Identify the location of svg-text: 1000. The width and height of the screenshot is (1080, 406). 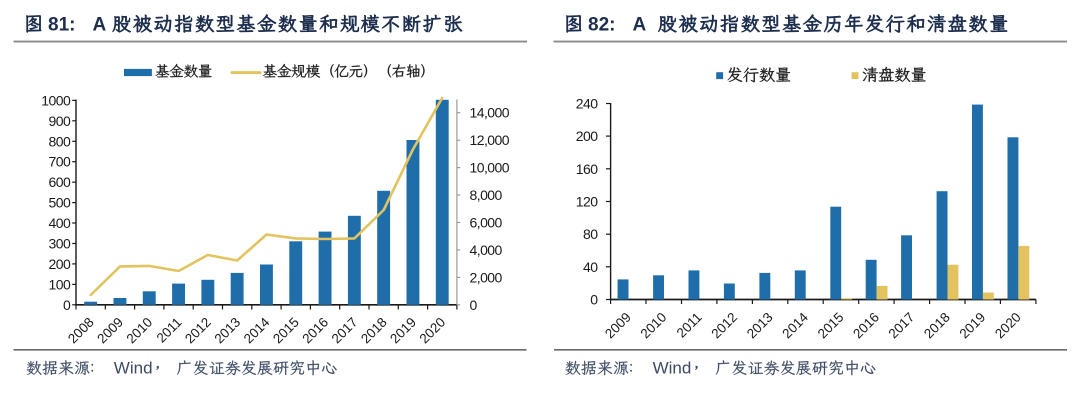
(56, 100).